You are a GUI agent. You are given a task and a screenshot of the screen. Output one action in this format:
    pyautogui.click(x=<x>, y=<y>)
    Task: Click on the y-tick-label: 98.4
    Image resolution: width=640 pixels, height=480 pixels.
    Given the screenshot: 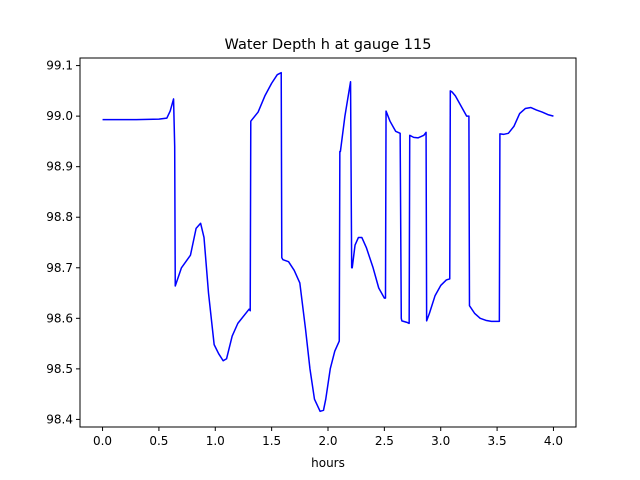 What is the action you would take?
    pyautogui.click(x=59, y=419)
    